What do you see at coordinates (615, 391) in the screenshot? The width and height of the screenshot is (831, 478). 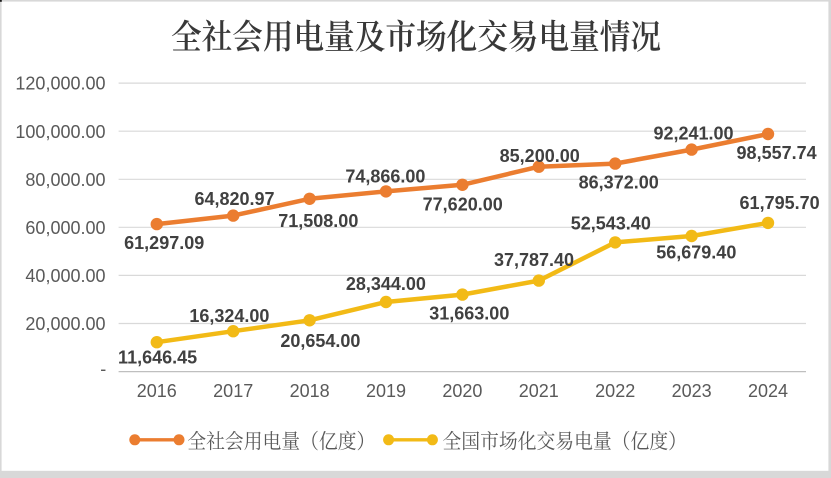 I see `svg-text: 2022` at bounding box center [615, 391].